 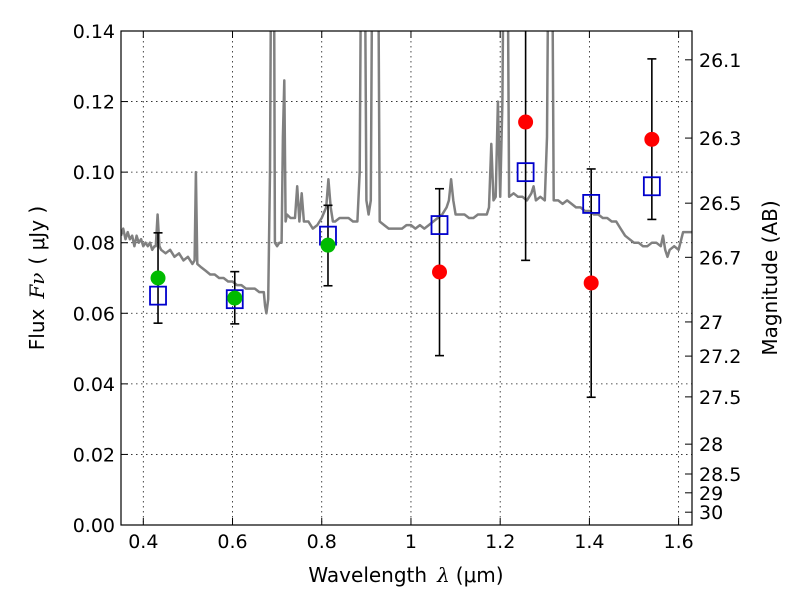 I want to click on mag-tick-label: 27.2, so click(x=720, y=357).